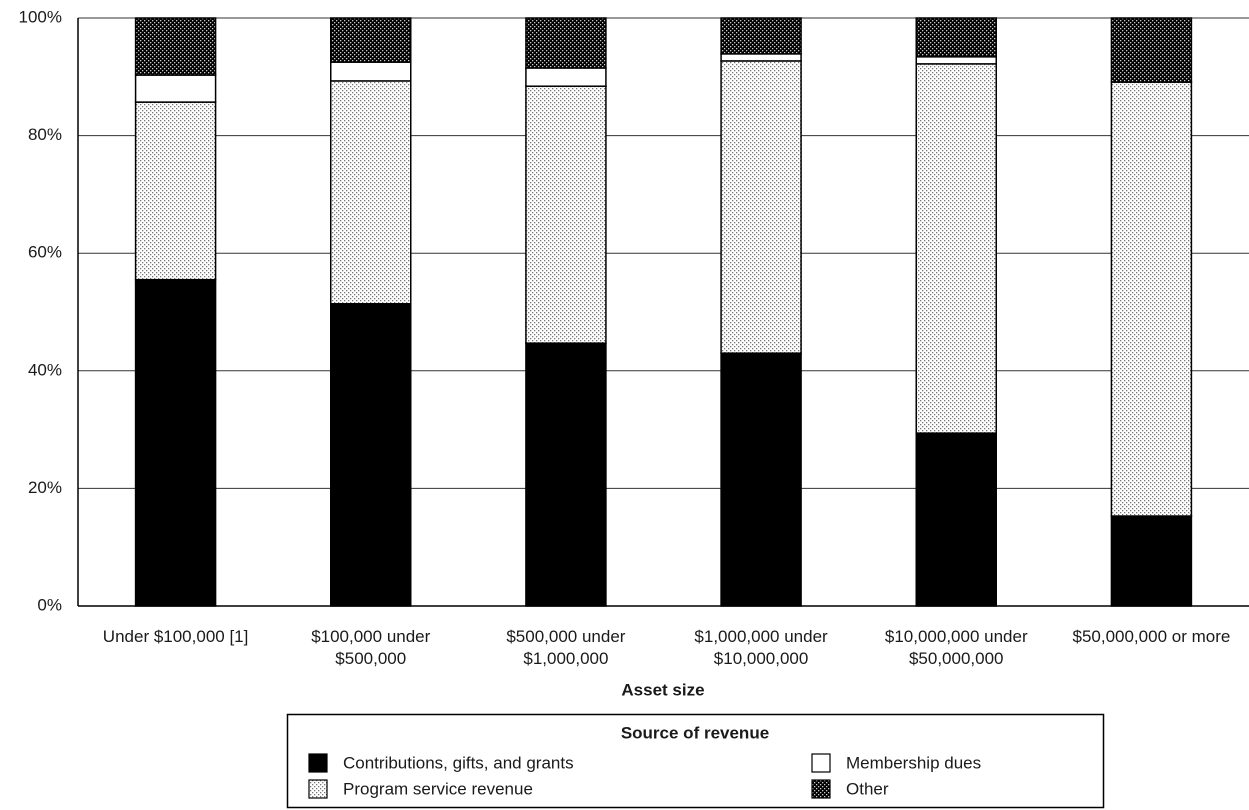  Describe the element at coordinates (45, 369) in the screenshot. I see `y-tick-label: 40%` at that location.